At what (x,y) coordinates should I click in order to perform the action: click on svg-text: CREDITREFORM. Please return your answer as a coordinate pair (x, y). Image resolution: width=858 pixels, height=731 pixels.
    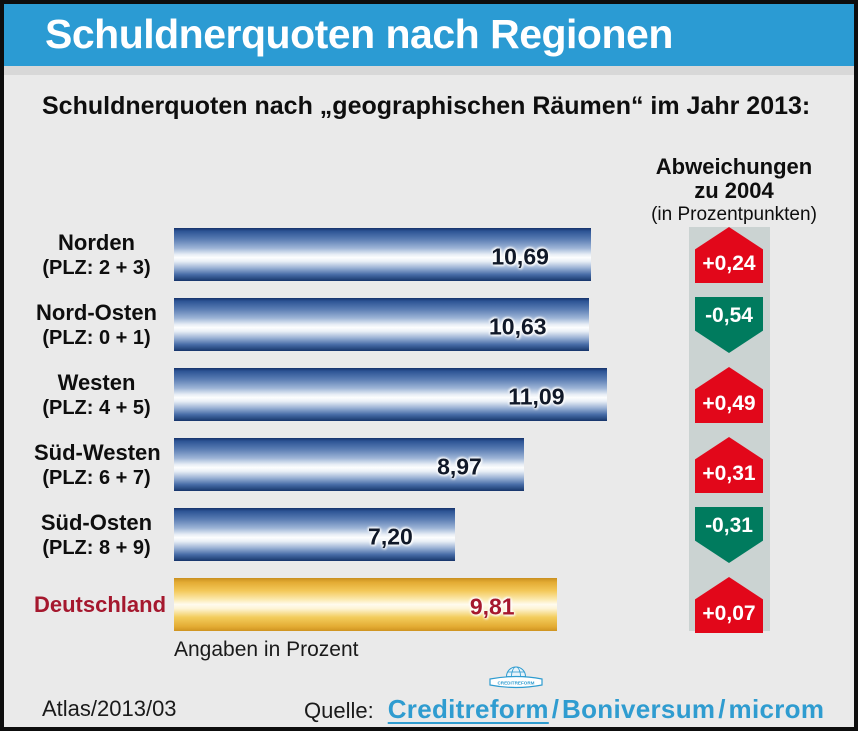
    Looking at the image, I should click on (515, 683).